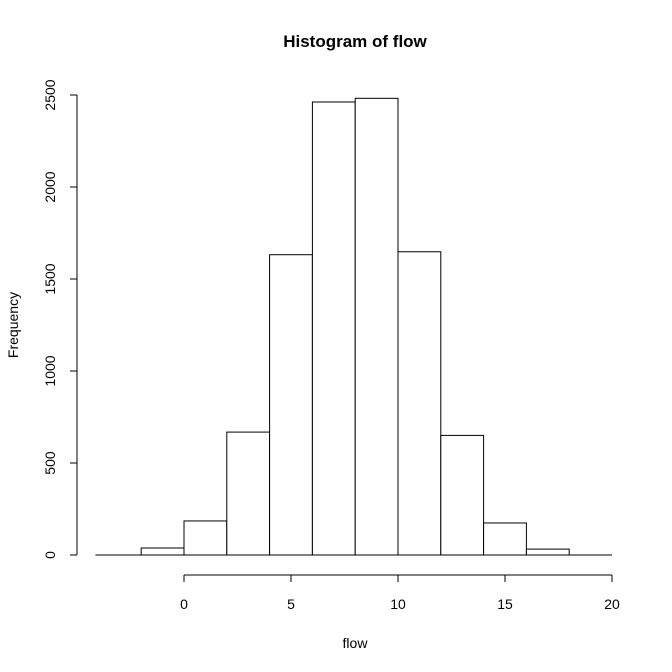 The height and width of the screenshot is (672, 672). What do you see at coordinates (356, 643) in the screenshot?
I see `x-axis-label: flow` at bounding box center [356, 643].